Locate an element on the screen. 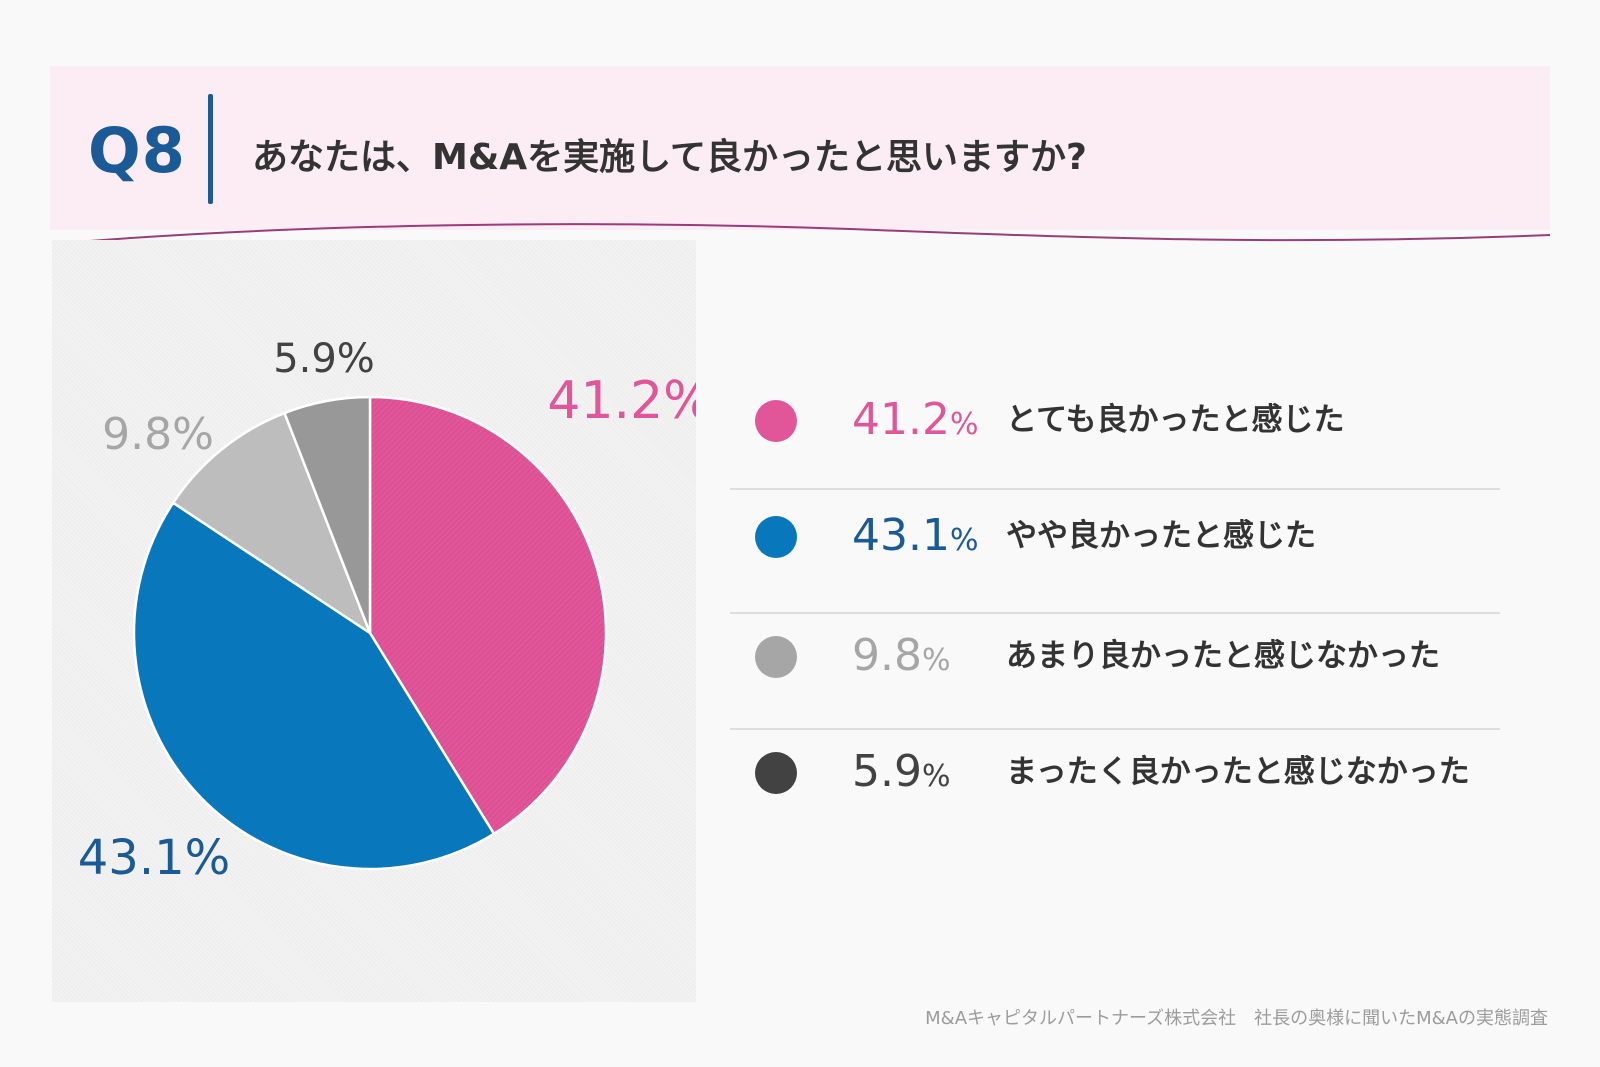  legend-percentage: 9.8% is located at coordinates (901, 658).